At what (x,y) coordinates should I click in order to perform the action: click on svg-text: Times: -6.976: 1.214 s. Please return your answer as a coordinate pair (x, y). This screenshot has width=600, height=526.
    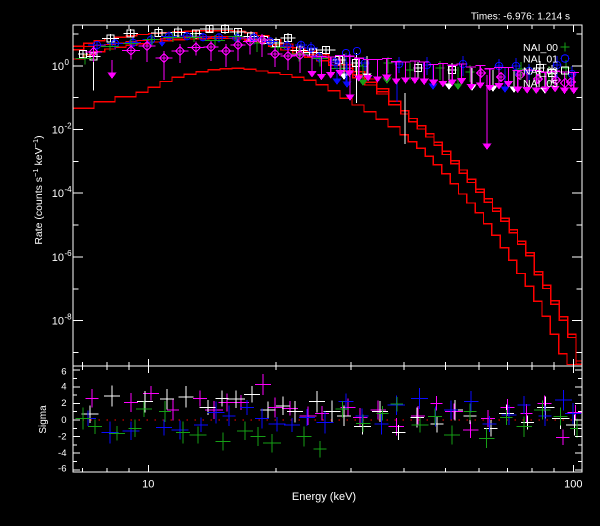
    Looking at the image, I should click on (520, 17).